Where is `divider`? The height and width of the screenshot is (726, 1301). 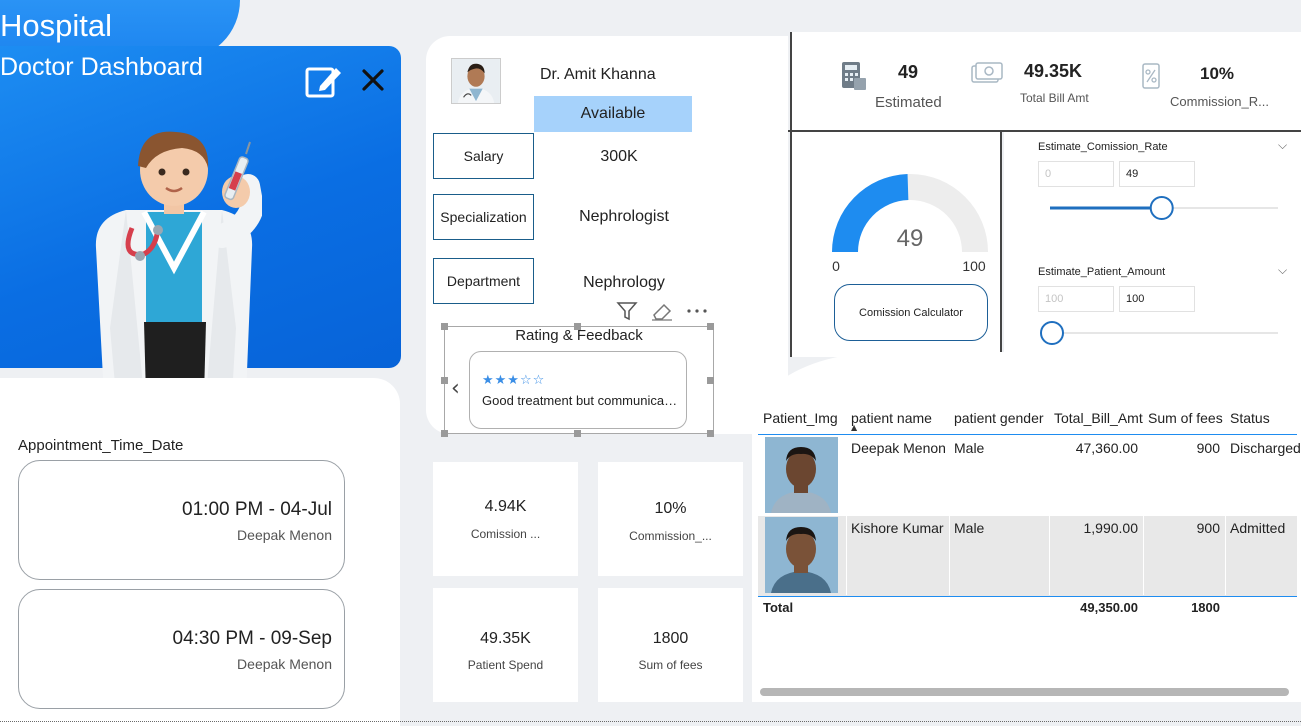
divider is located at coordinates (1044, 131).